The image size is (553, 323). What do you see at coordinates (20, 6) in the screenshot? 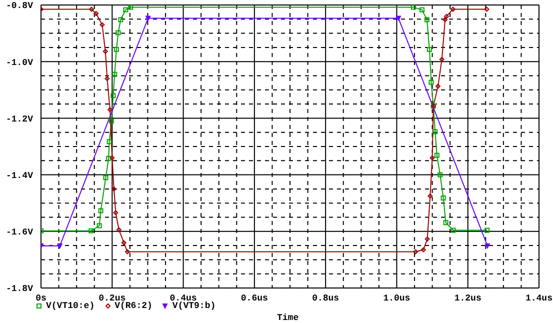
I see `y-tick-label: -0.8V` at bounding box center [20, 6].